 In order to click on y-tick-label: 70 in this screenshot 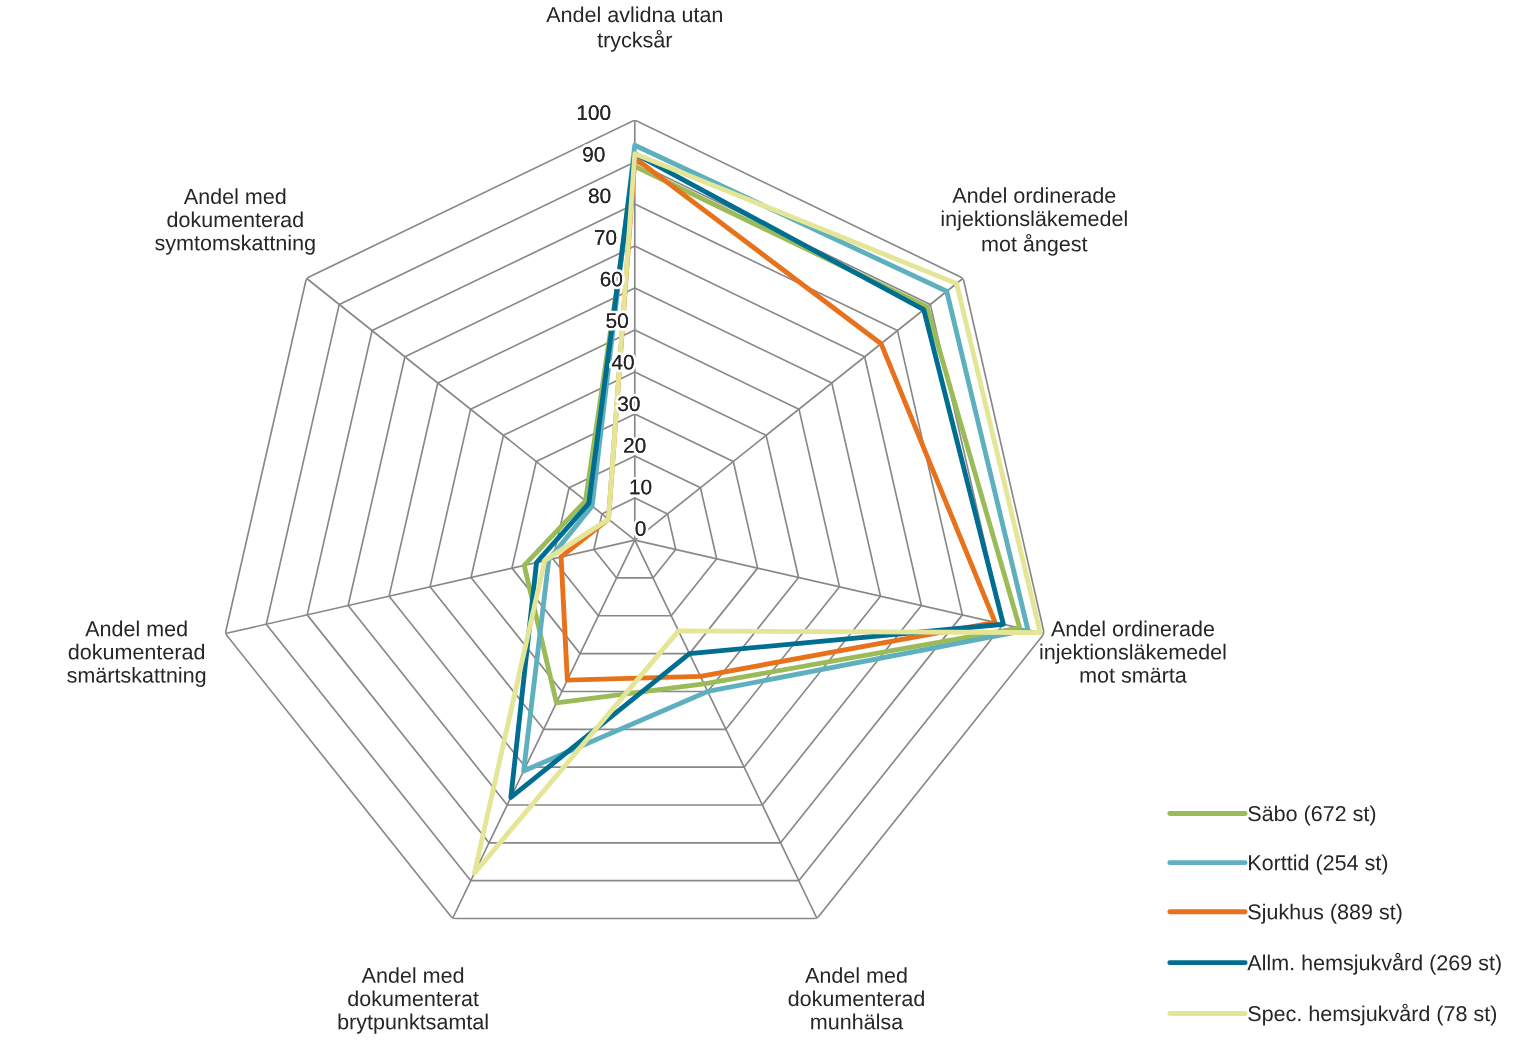, I will do `click(605, 237)`.